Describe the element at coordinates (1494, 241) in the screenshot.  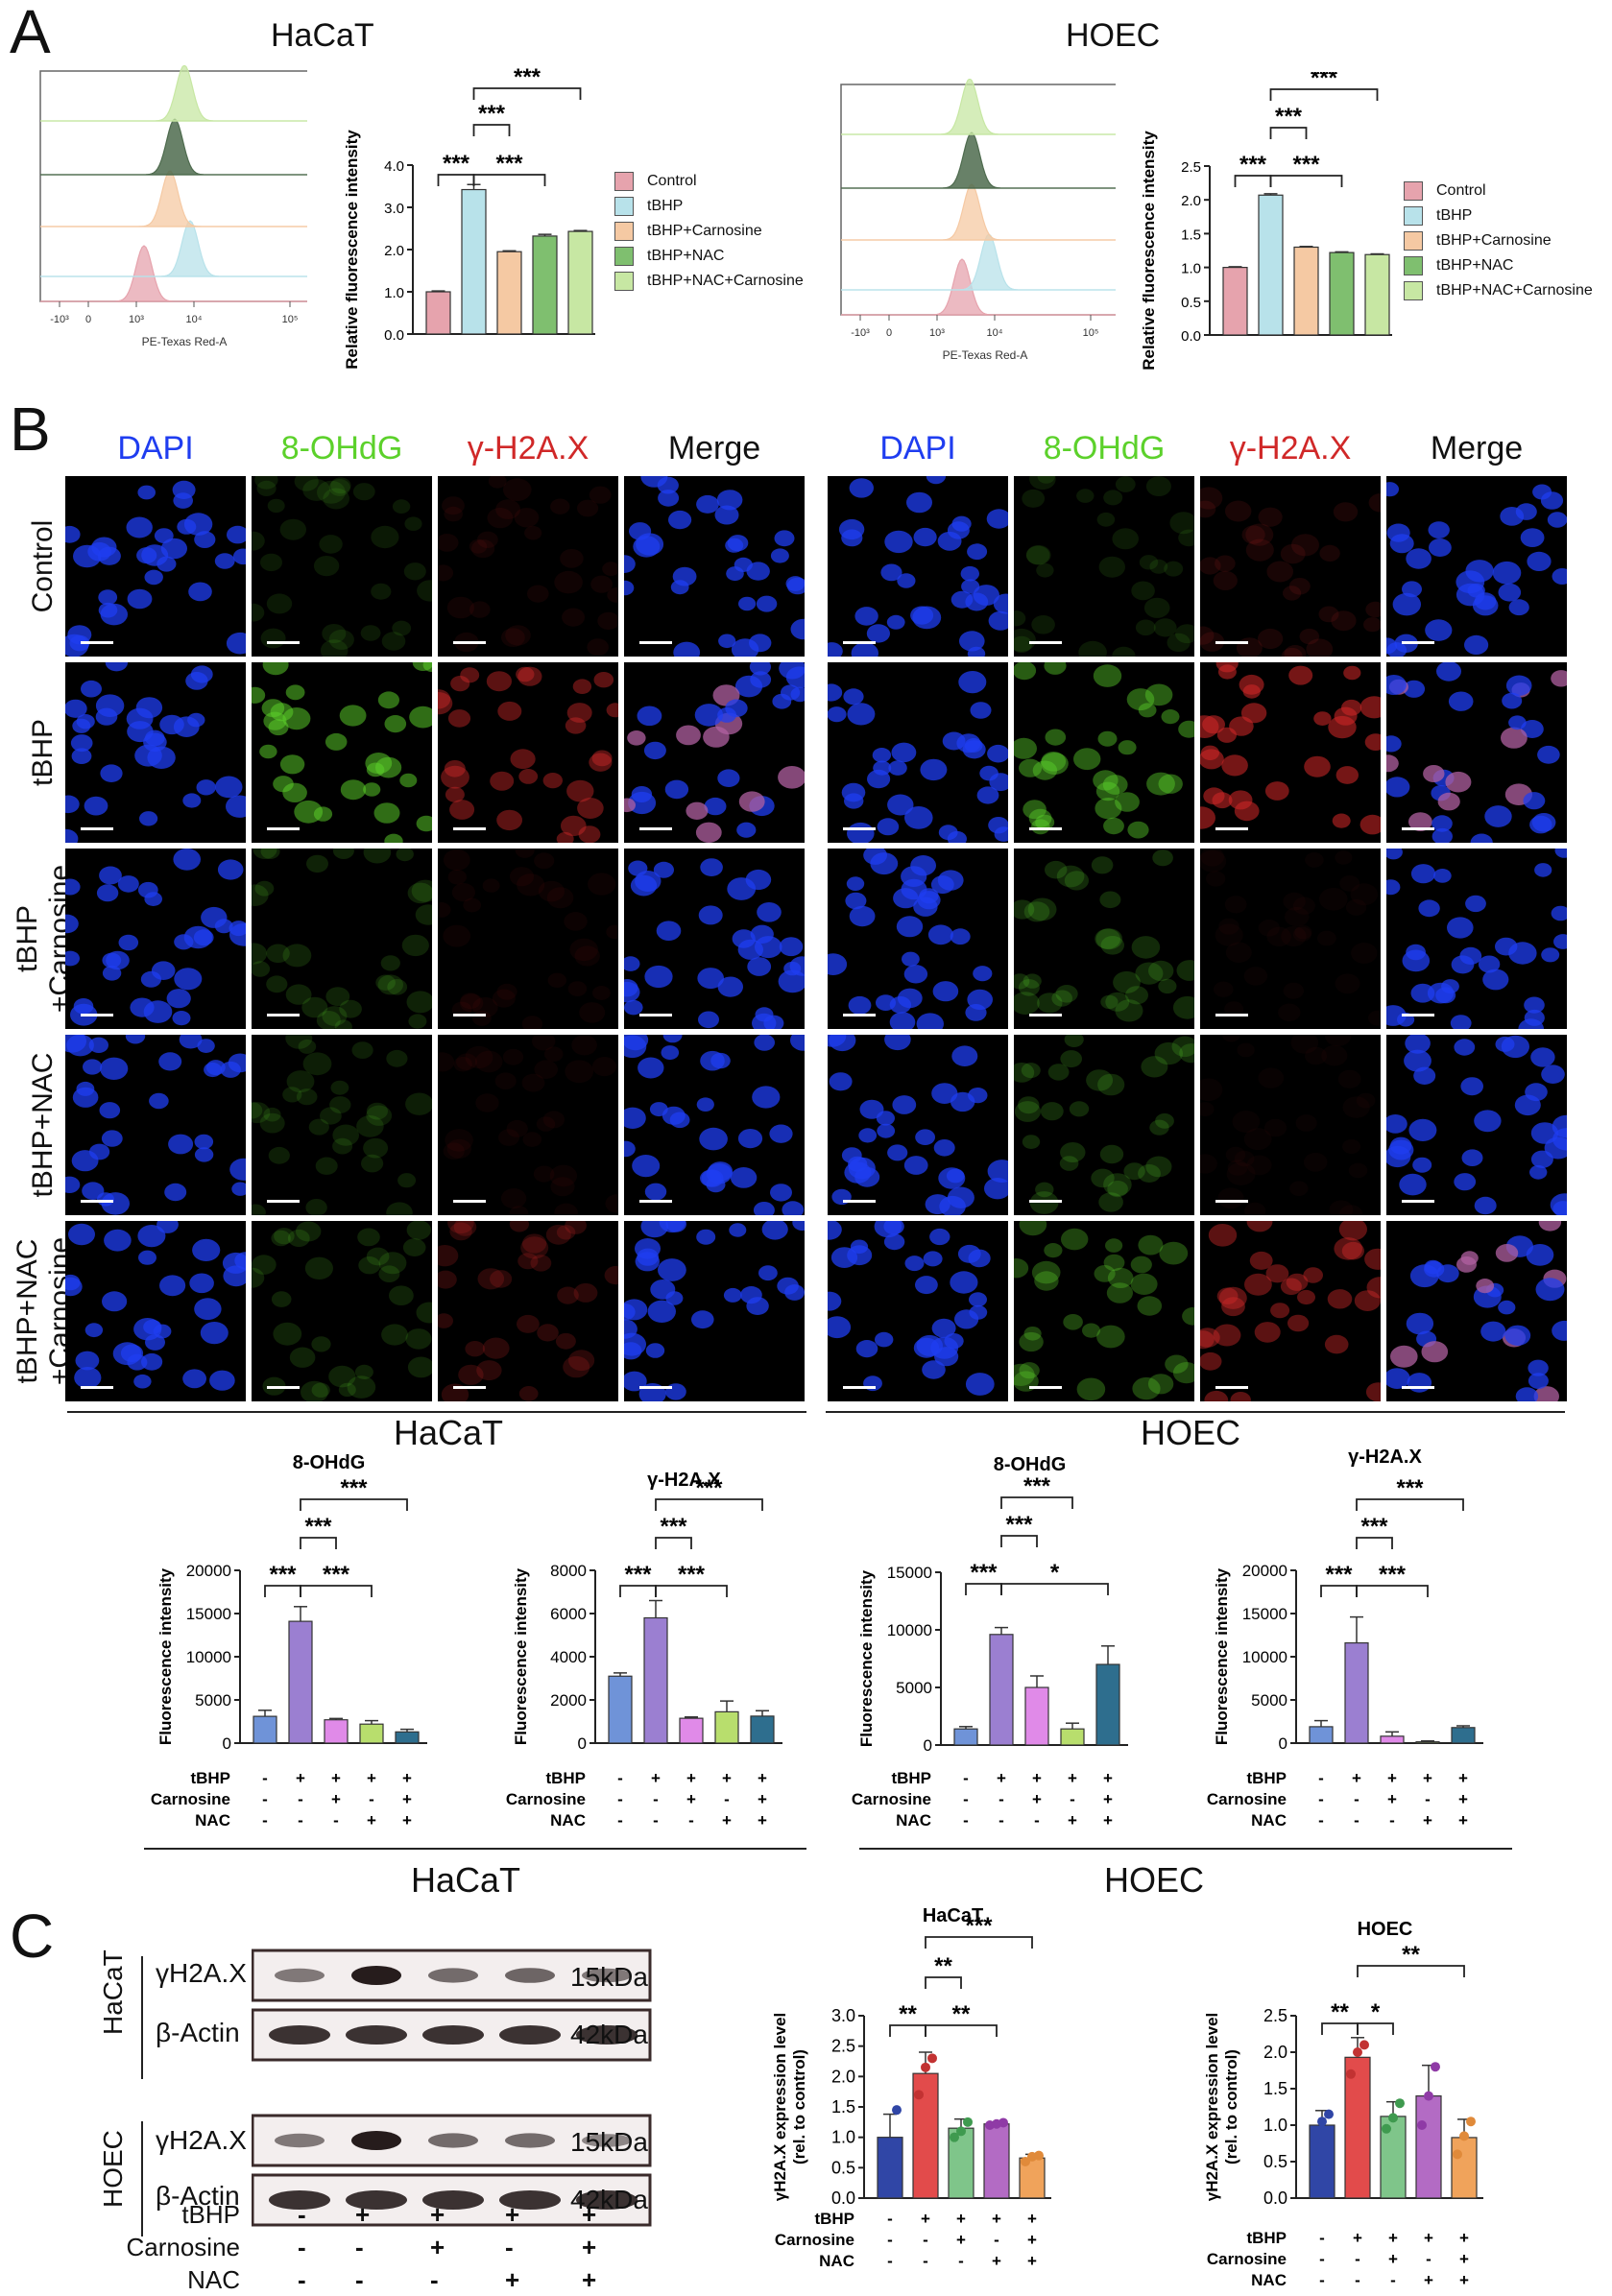
I see `legend-label: tBHP+Carnosine` at that location.